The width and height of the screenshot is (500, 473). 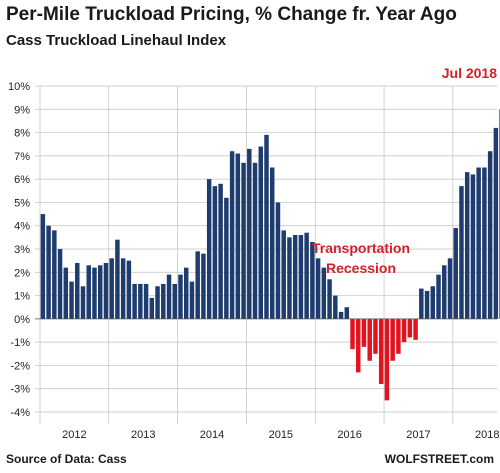 I want to click on y-tick-label: 0%, so click(x=22, y=320).